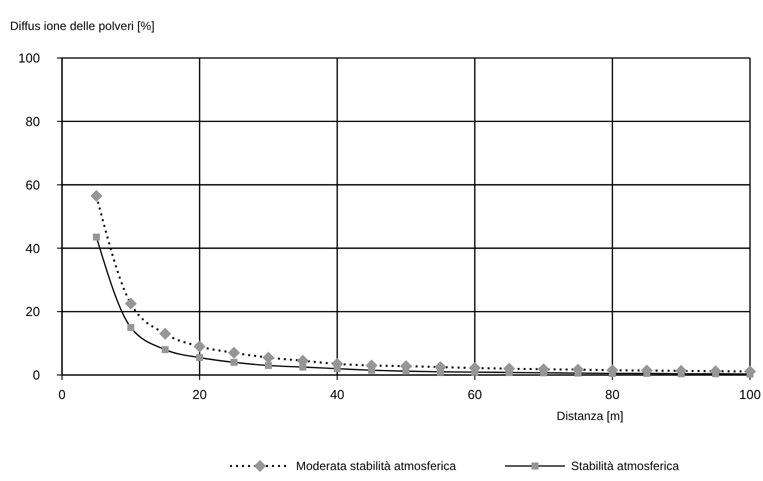 This screenshot has height=481, width=763. I want to click on x-tick-label: 60, so click(475, 394).